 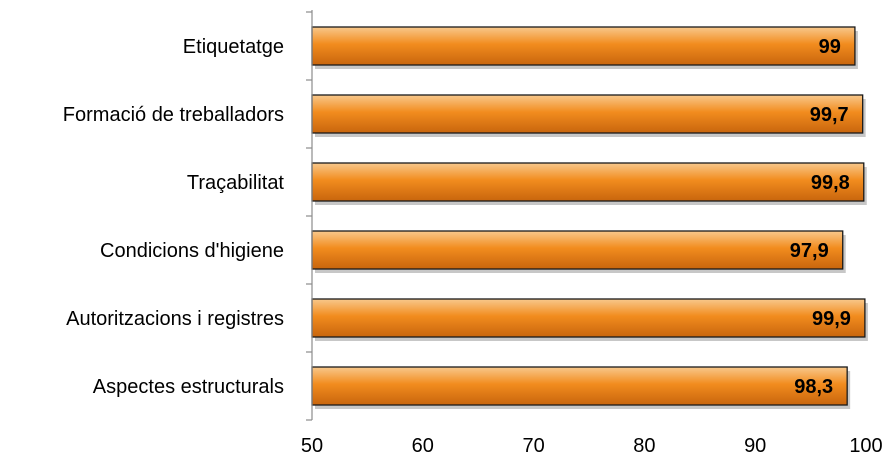 What do you see at coordinates (533, 446) in the screenshot?
I see `x-tick-label-70: 70` at bounding box center [533, 446].